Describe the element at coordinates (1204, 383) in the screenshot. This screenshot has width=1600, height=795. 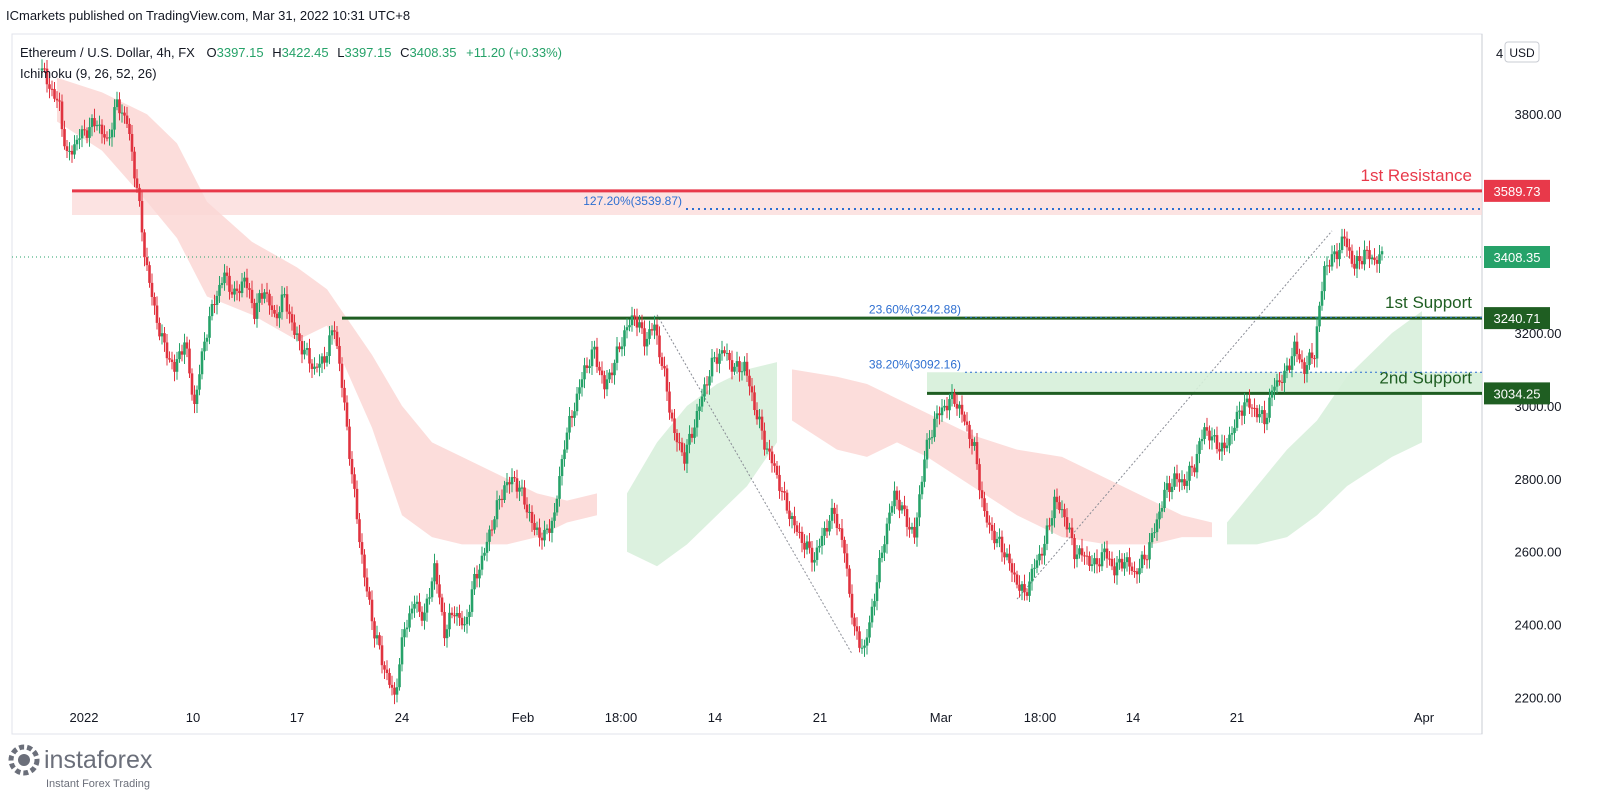
I see `support2-zone` at that location.